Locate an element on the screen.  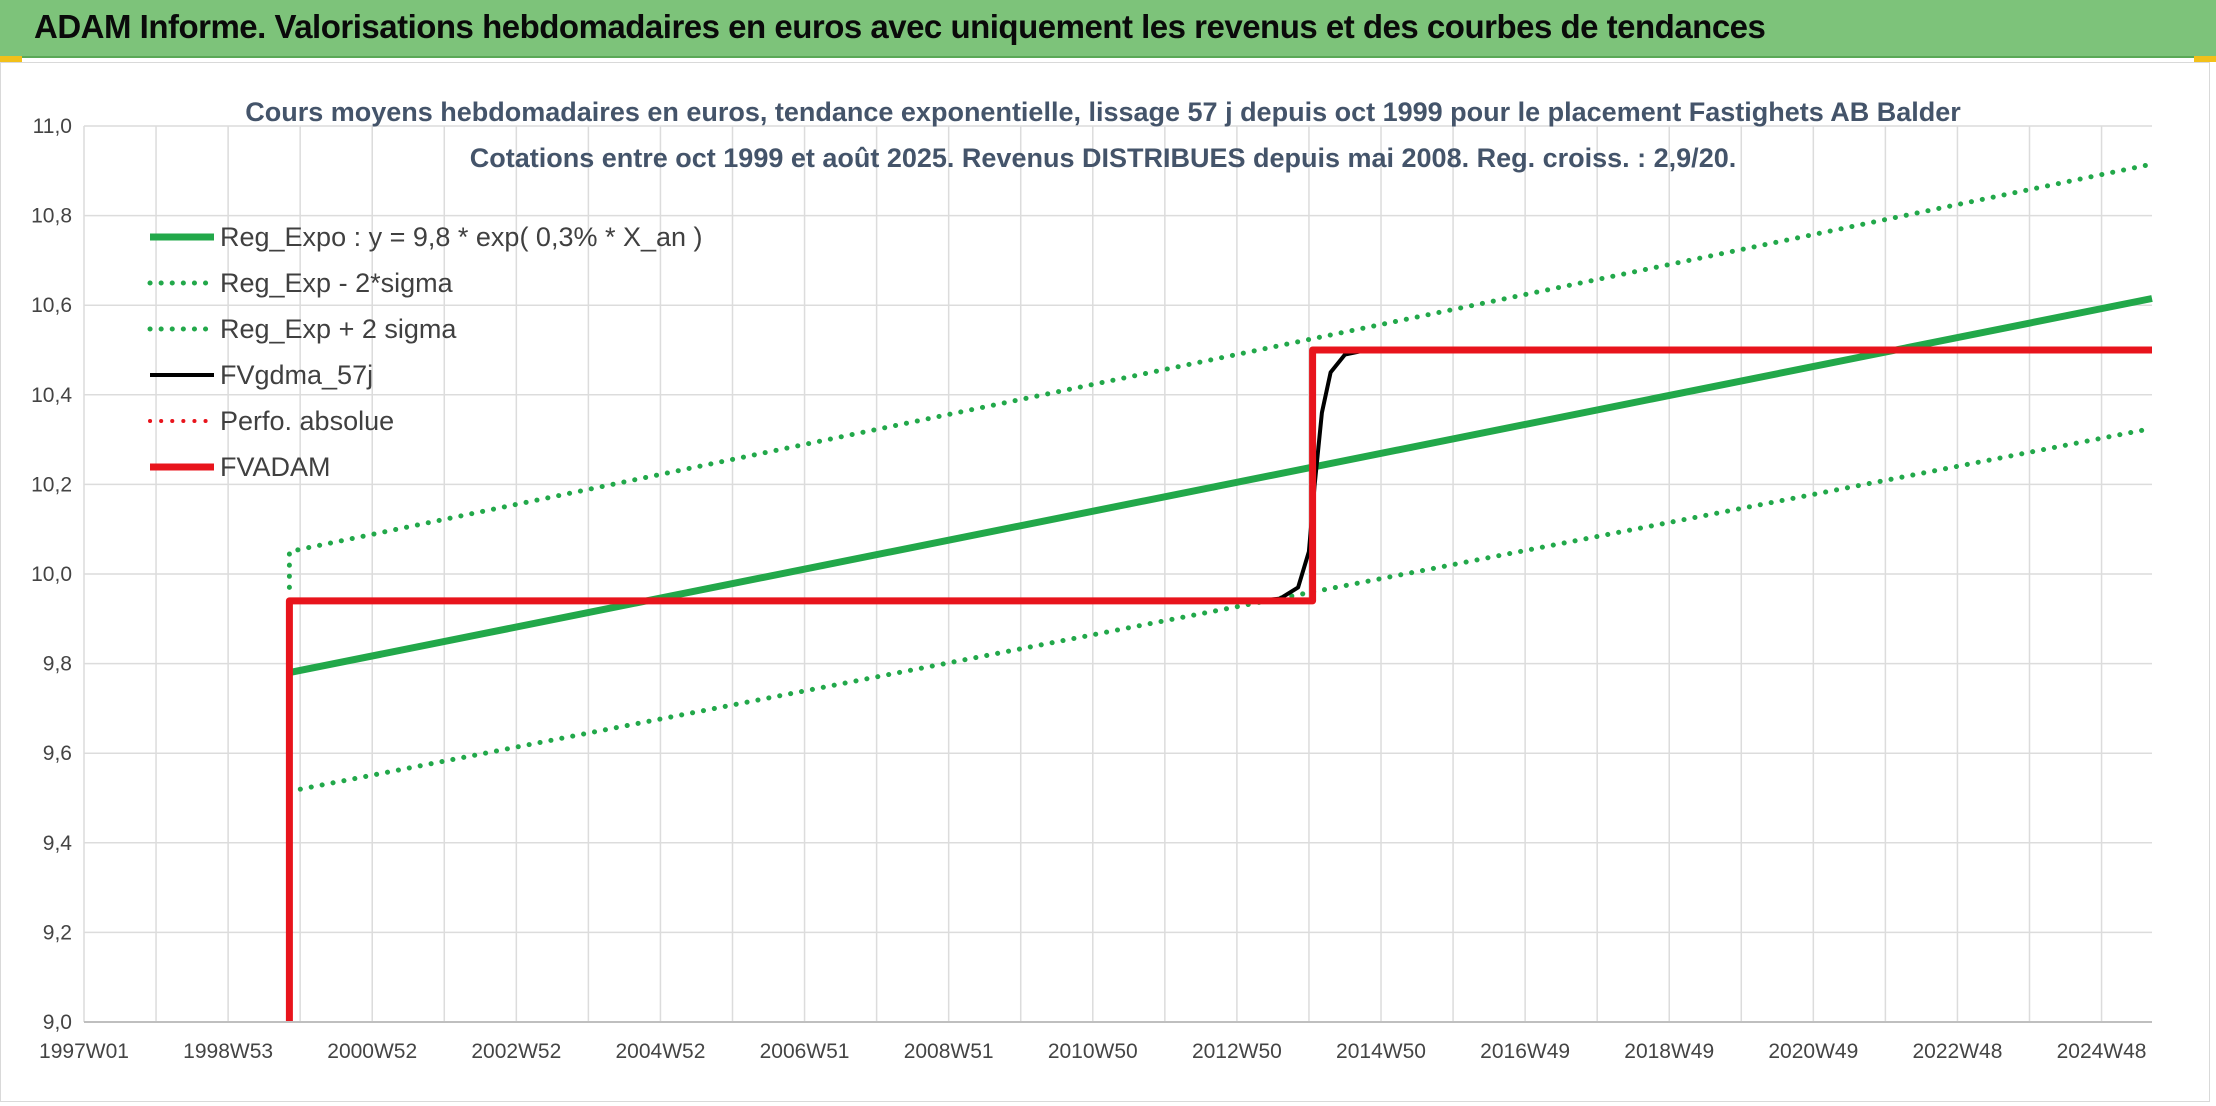
y-tick-label: 10,8 is located at coordinates (51, 216).